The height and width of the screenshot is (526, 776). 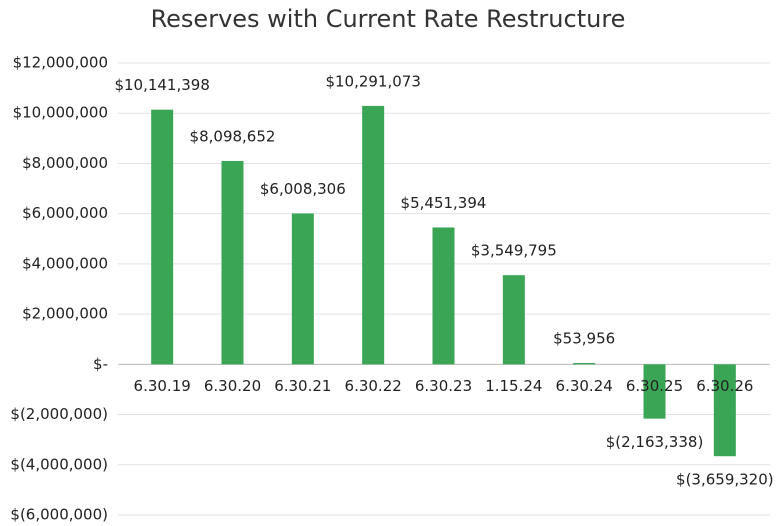 I want to click on data-label: $5,451,394, so click(x=444, y=203).